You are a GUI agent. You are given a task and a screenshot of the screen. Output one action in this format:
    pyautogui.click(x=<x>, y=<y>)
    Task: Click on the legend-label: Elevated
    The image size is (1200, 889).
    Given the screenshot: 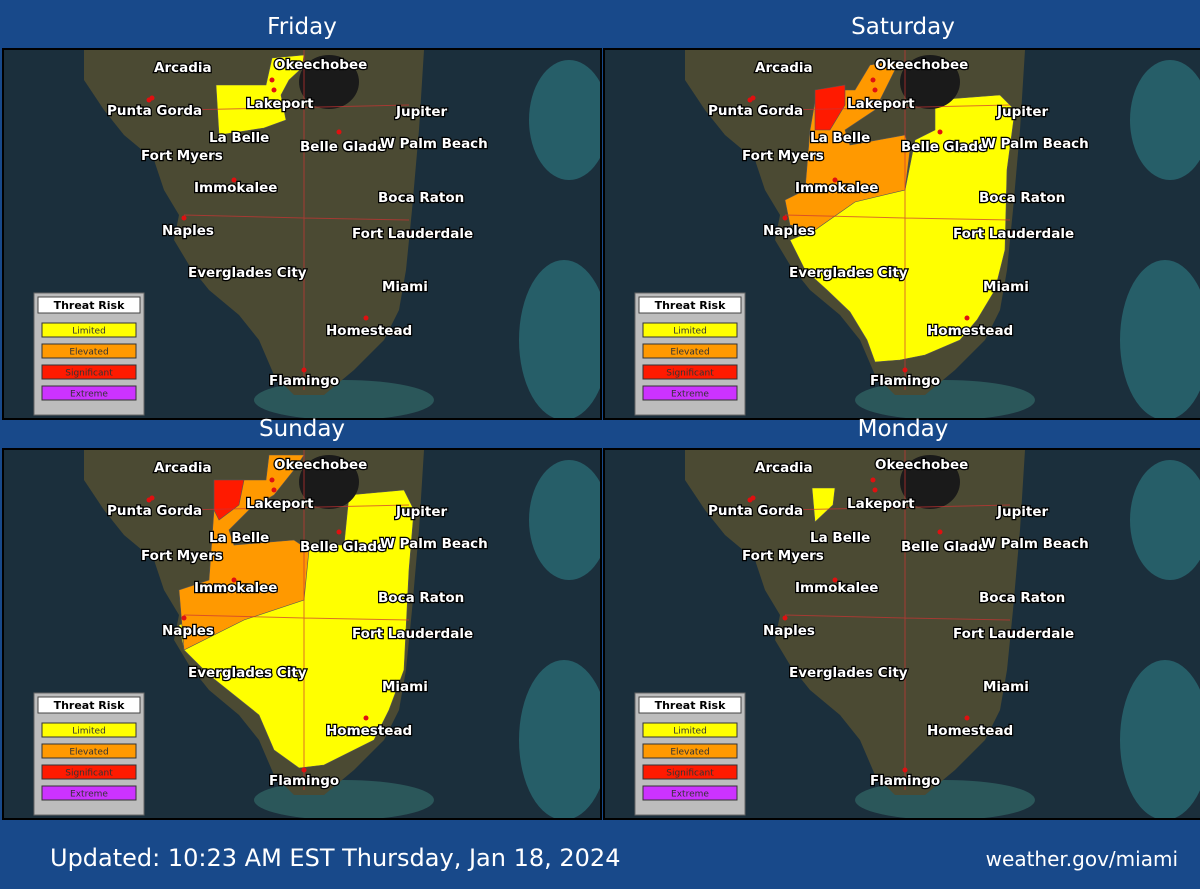 What is the action you would take?
    pyautogui.click(x=689, y=353)
    